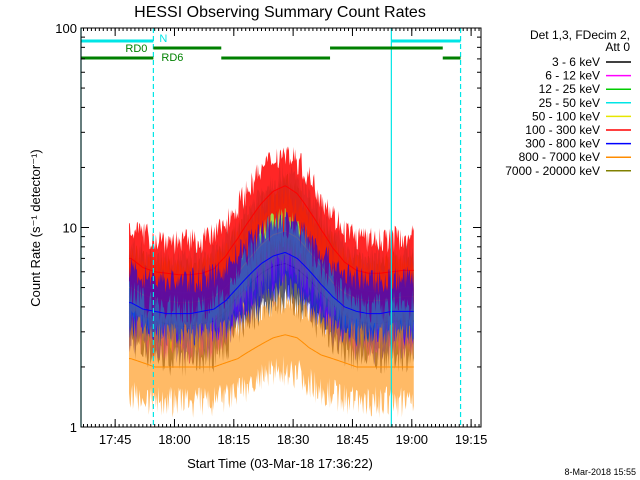 This screenshot has width=640, height=480. Describe the element at coordinates (617, 47) in the screenshot. I see `legend-title: Att 0` at that location.